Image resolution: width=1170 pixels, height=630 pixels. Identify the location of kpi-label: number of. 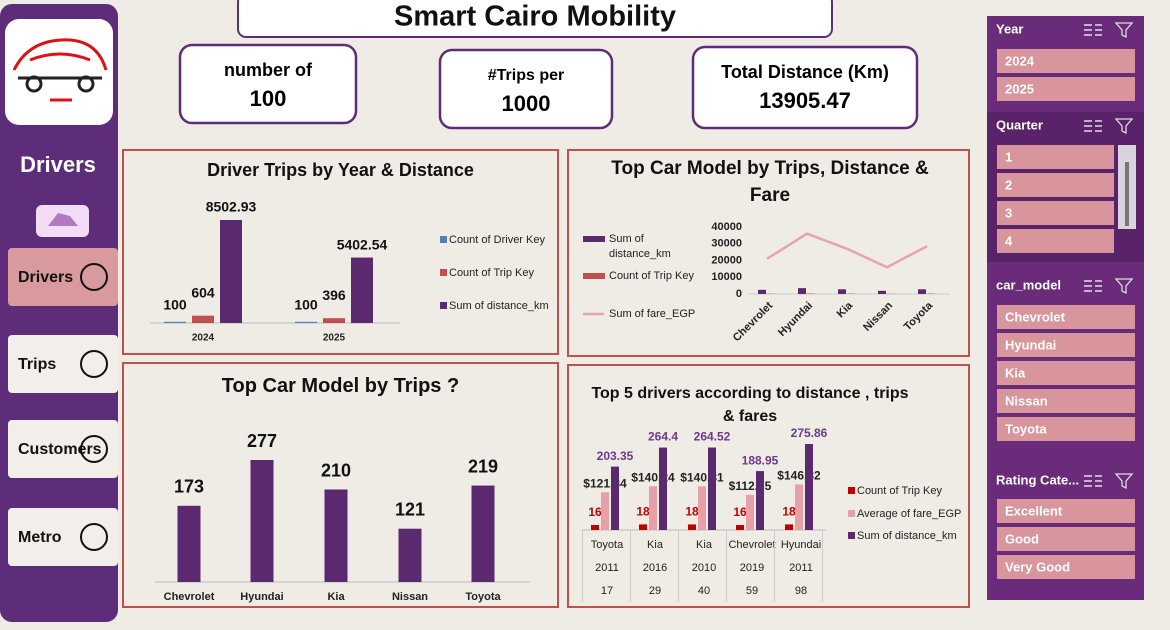
(268, 70).